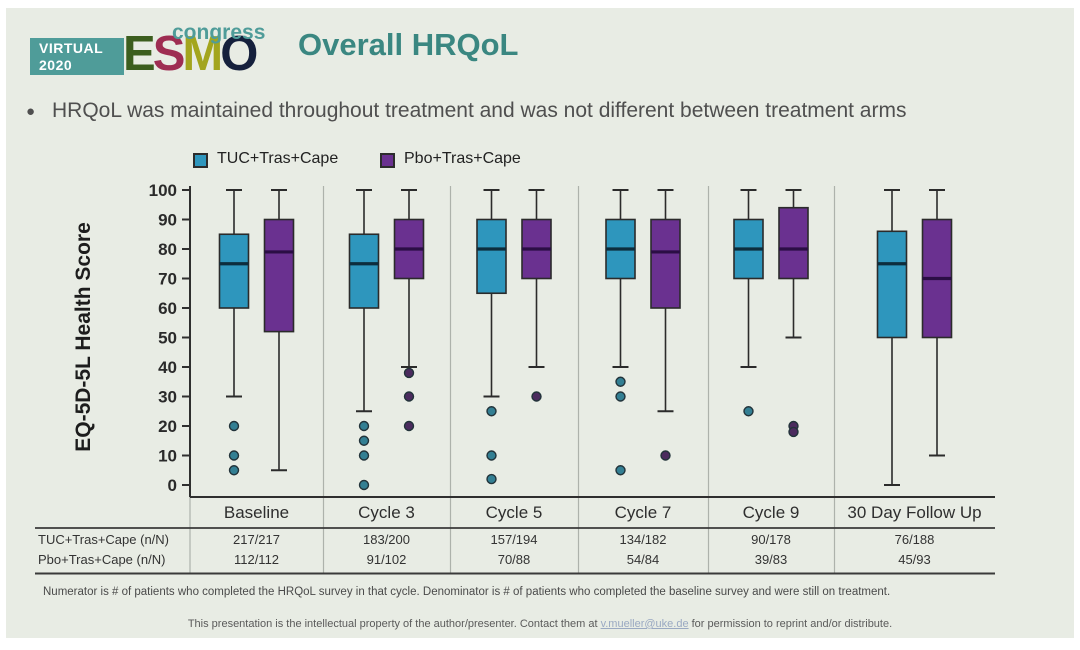 The height and width of the screenshot is (650, 1080). What do you see at coordinates (219, 32) in the screenshot?
I see `congress-label: congress` at bounding box center [219, 32].